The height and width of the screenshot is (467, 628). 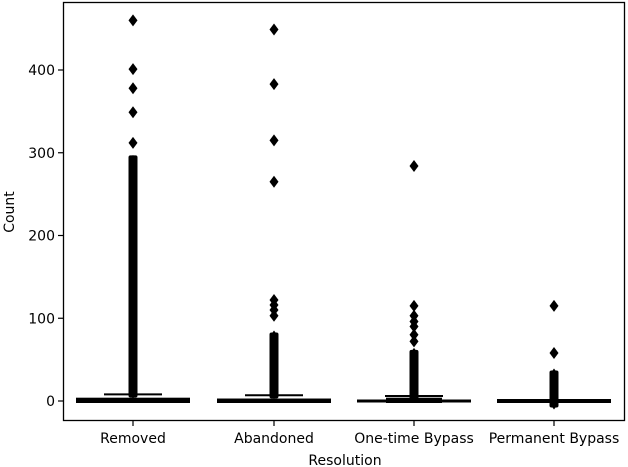 What do you see at coordinates (274, 213) in the screenshot?
I see `box-group-abandoned` at bounding box center [274, 213].